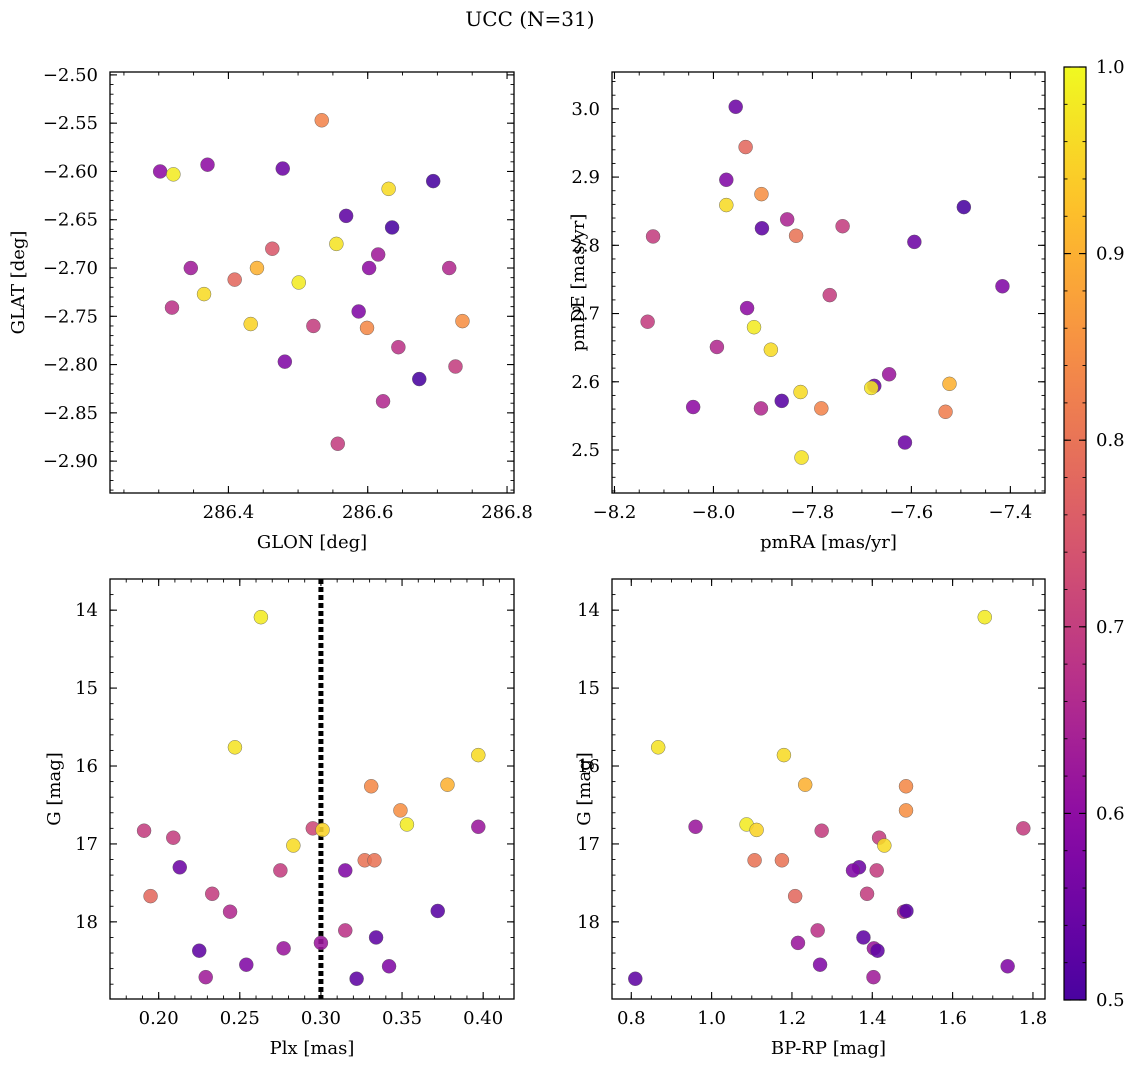 The height and width of the screenshot is (1067, 1136). I want to click on x-tick-label: 0.30, so click(321, 1018).